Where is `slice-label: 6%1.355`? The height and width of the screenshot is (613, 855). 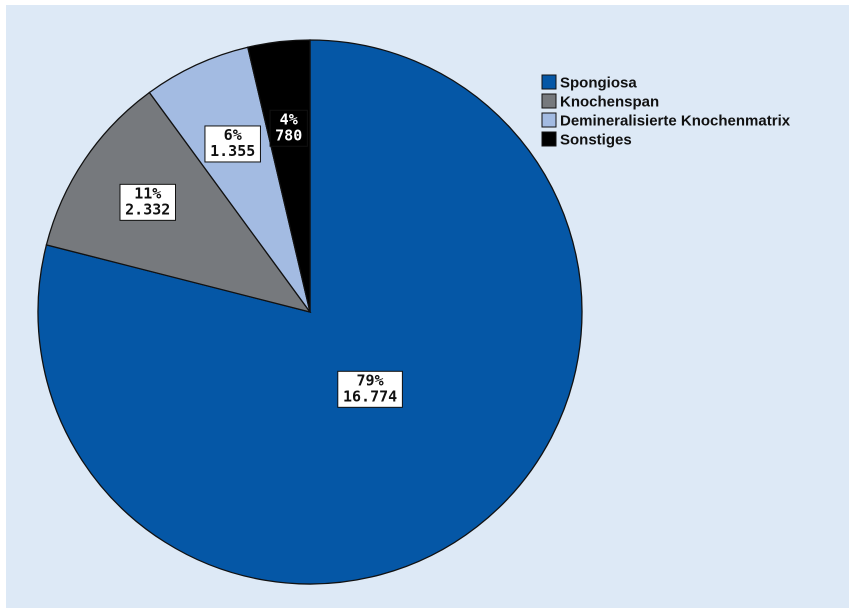
slice-label: 6%1.355 is located at coordinates (232, 144).